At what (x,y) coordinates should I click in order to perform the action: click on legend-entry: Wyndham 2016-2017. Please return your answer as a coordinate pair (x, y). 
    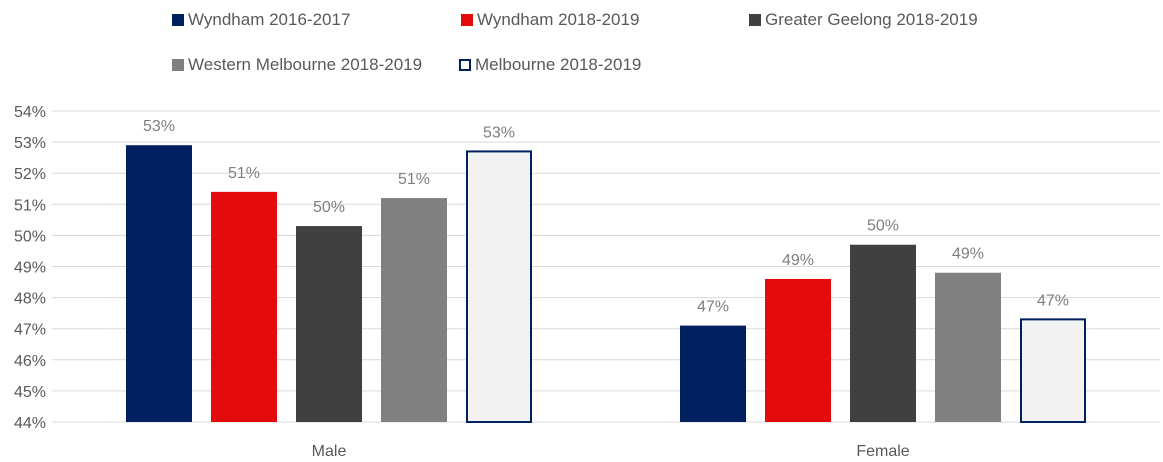
    Looking at the image, I should click on (261, 20).